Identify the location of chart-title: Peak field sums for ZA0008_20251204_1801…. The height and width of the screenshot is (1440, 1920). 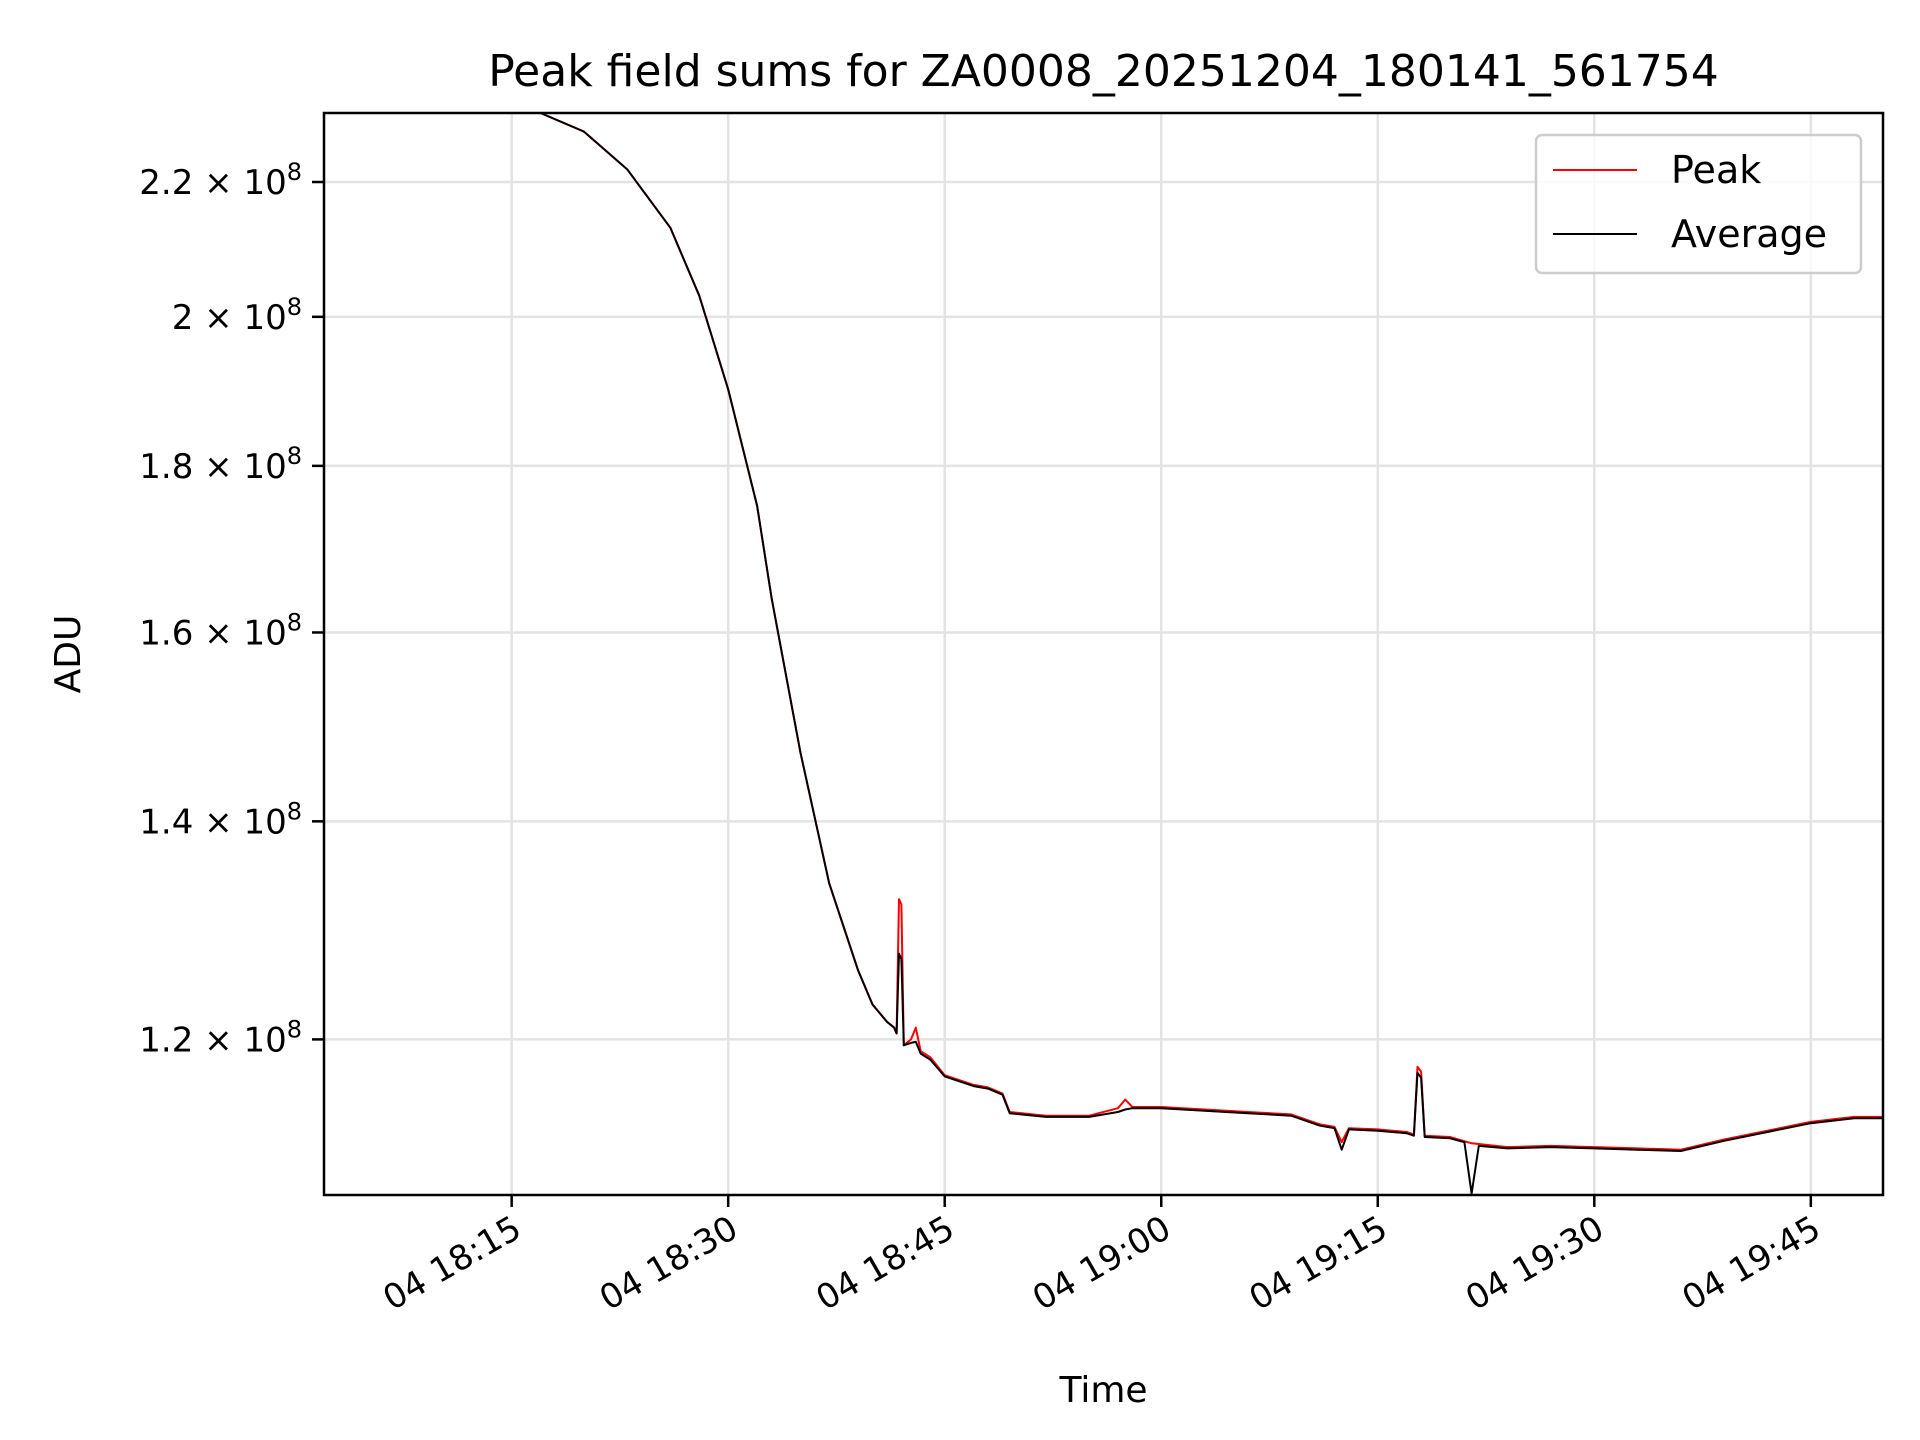
(1103, 71).